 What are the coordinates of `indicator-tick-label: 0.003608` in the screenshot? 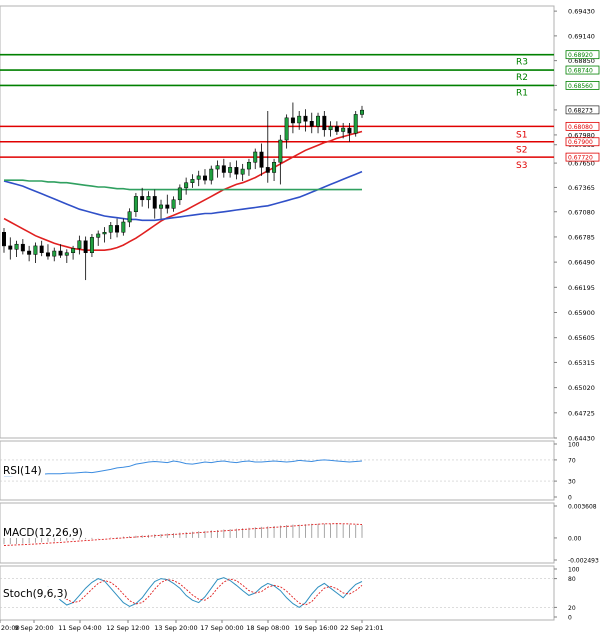 It's located at (582, 507).